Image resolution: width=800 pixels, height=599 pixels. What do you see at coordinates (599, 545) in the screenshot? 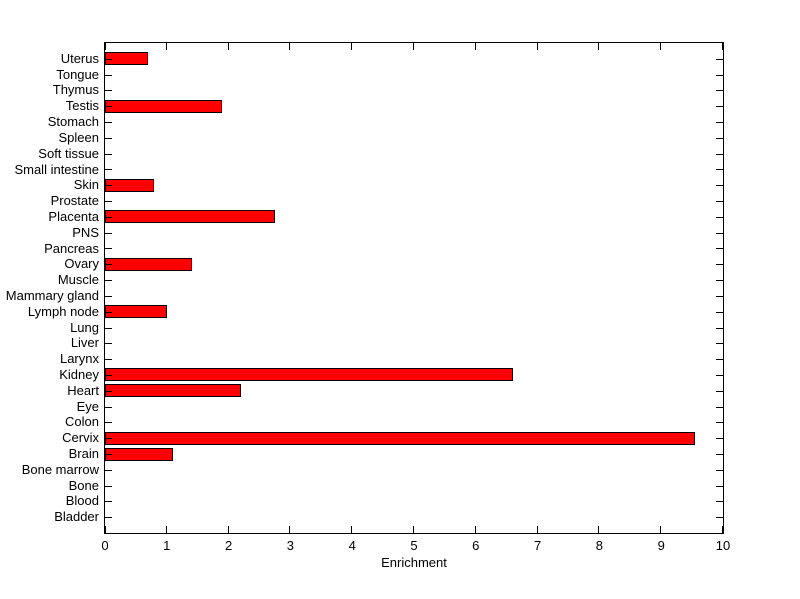
I see `x-tick-label-8: 8` at bounding box center [599, 545].